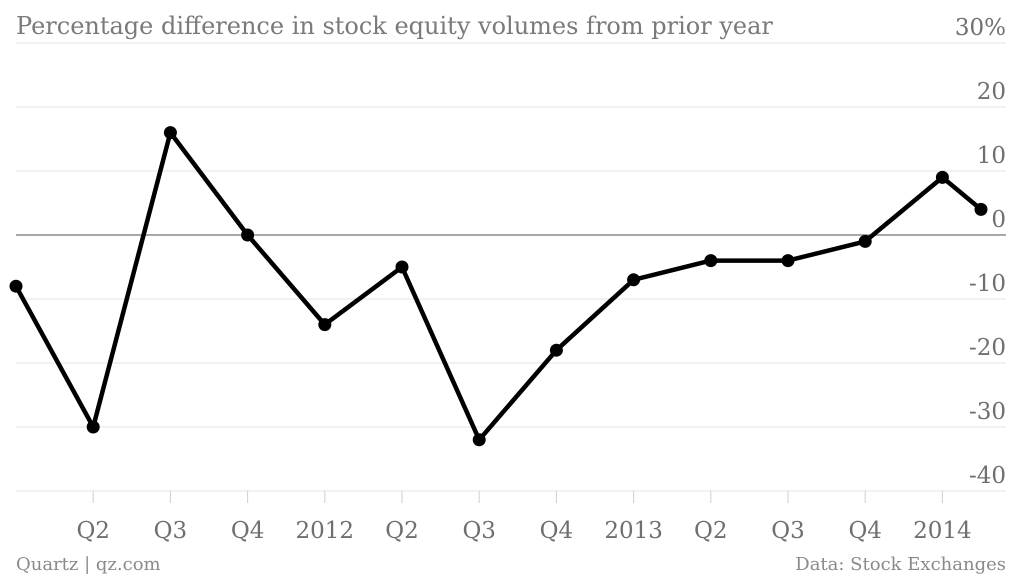 Image resolution: width=1024 pixels, height=577 pixels. What do you see at coordinates (991, 92) in the screenshot?
I see `y-tick-label: 20` at bounding box center [991, 92].